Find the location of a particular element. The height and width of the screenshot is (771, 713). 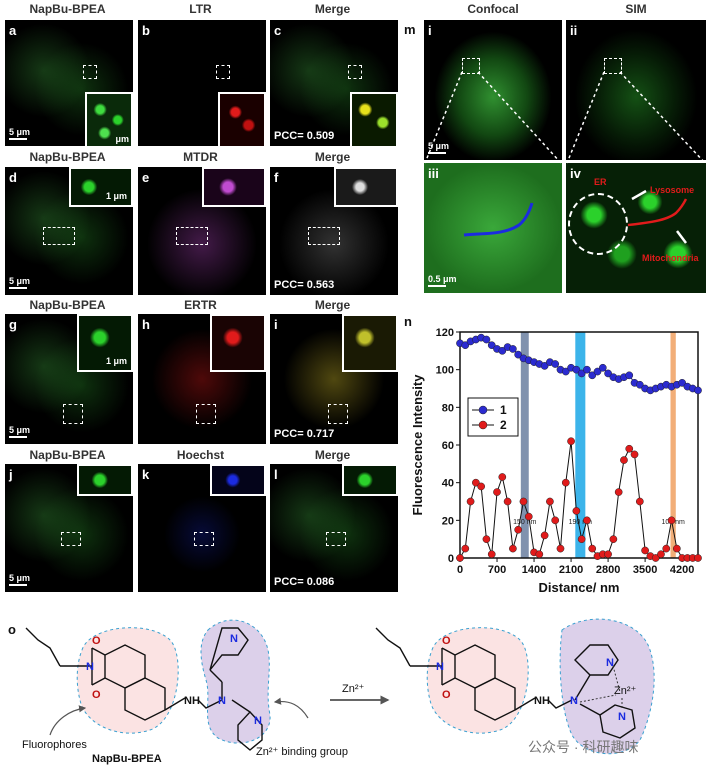

chart-band is located at coordinates (580, 445).